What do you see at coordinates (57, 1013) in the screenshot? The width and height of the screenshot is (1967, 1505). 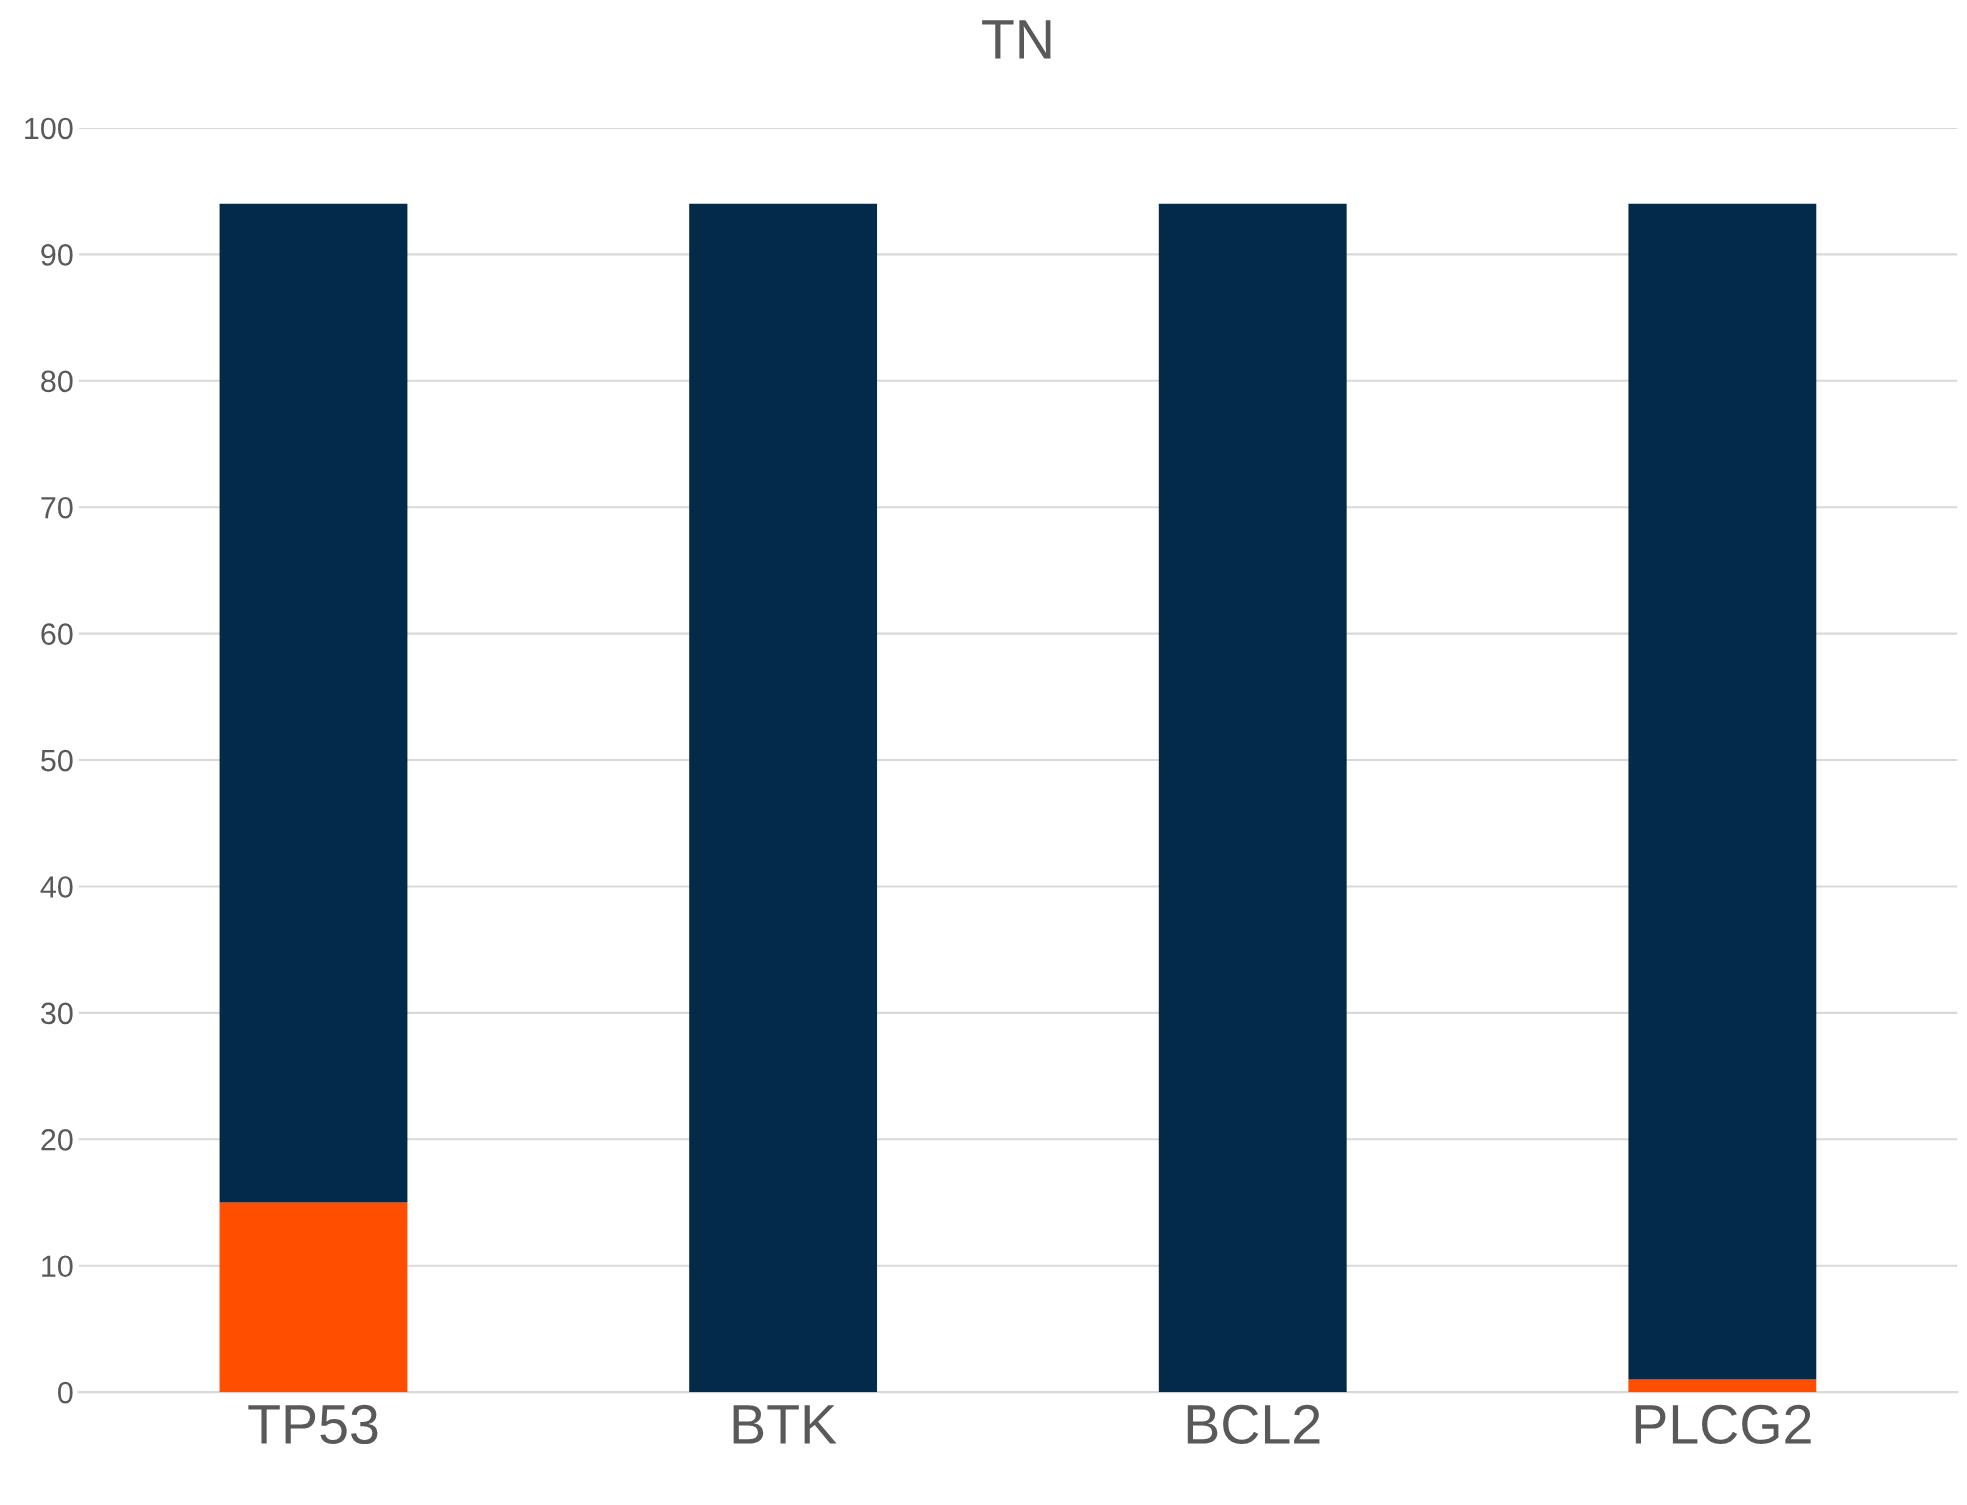 I see `y-tick-label: 30` at bounding box center [57, 1013].